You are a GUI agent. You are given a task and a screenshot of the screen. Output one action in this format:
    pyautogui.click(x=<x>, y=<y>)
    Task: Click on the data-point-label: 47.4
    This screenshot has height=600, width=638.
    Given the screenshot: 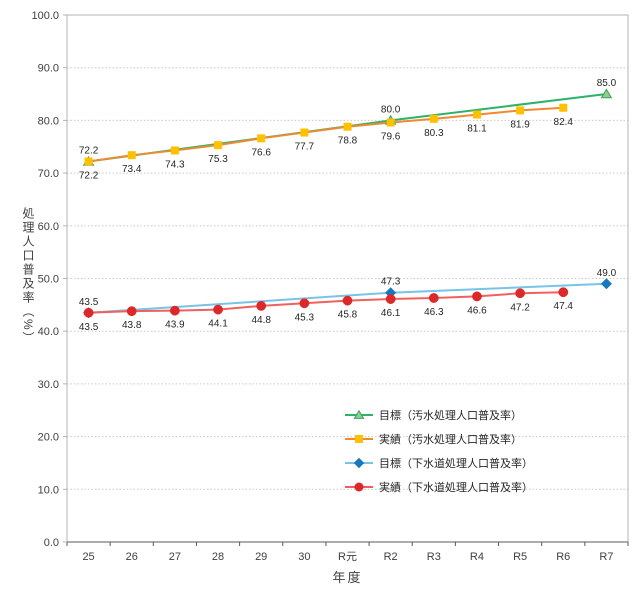 What is the action you would take?
    pyautogui.click(x=564, y=306)
    